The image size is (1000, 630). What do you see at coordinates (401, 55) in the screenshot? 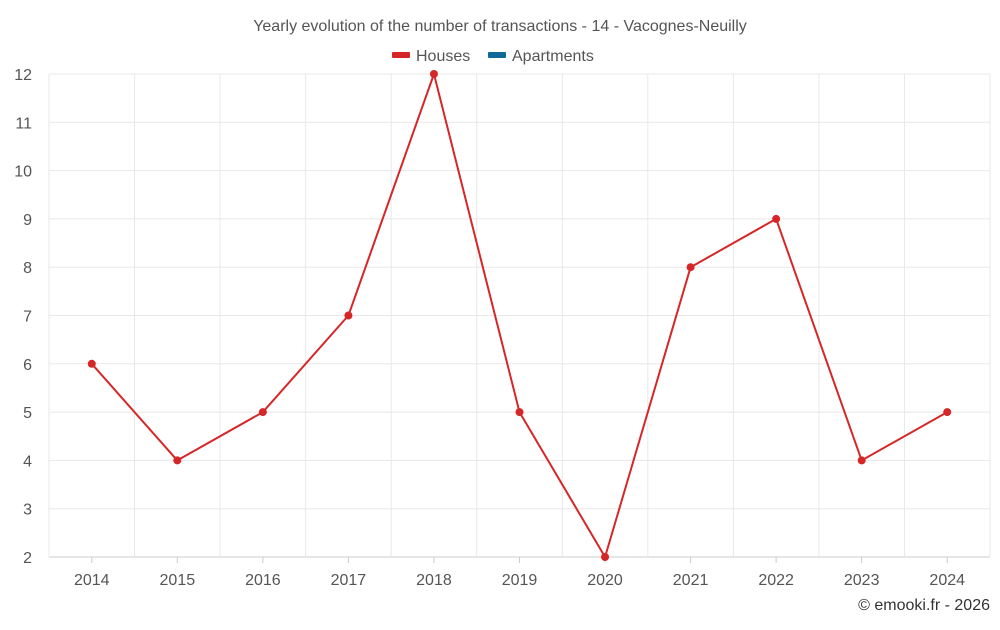
I see `legend-swatch-houses` at bounding box center [401, 55].